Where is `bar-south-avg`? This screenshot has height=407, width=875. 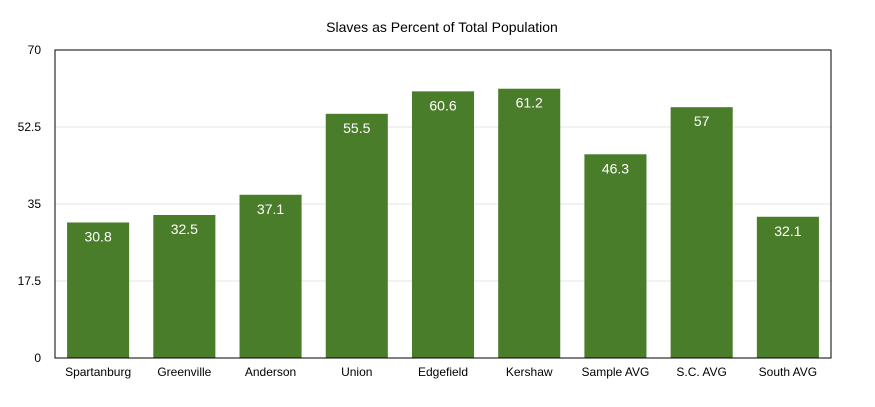
bar-south-avg is located at coordinates (787, 287).